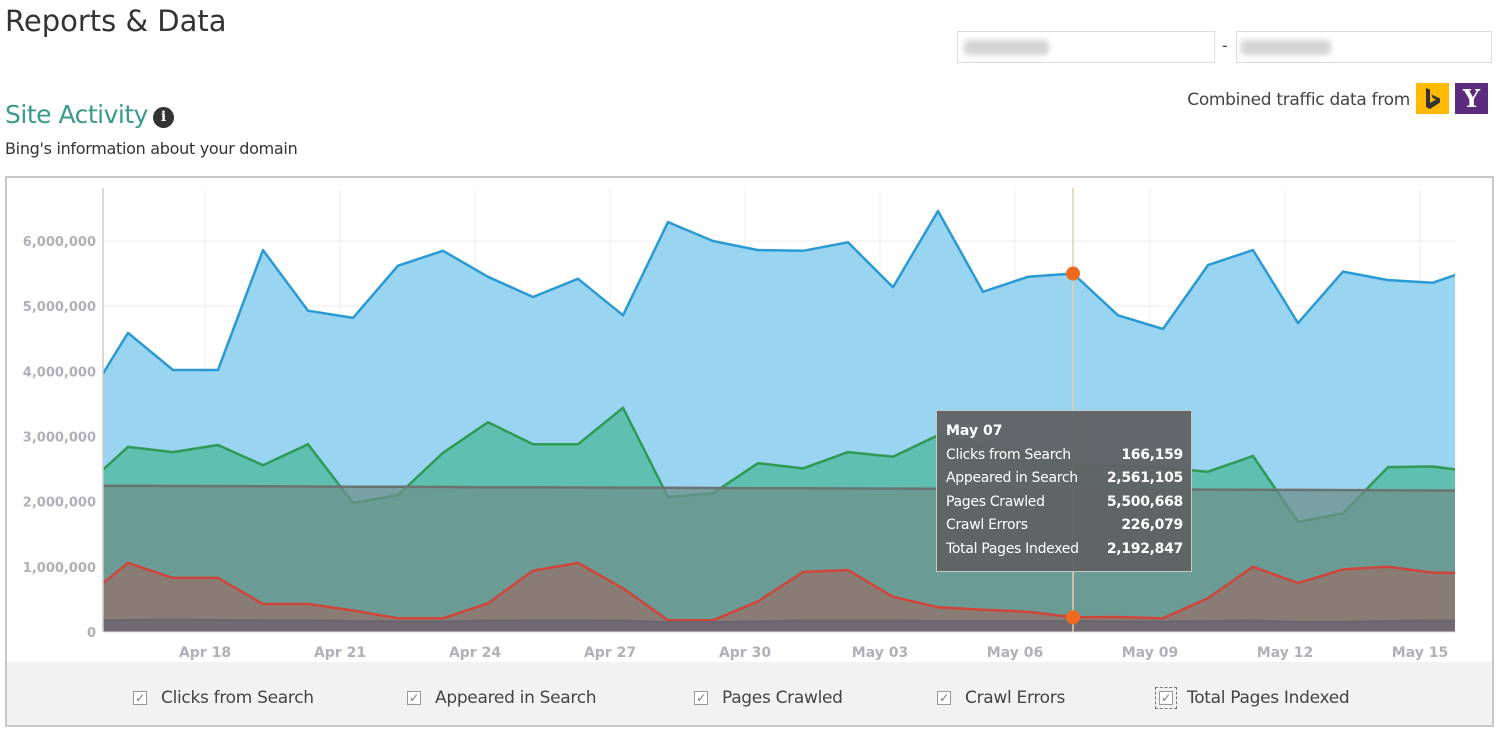 This screenshot has width=1500, height=734. I want to click on section-title: Site Activity, so click(76, 114).